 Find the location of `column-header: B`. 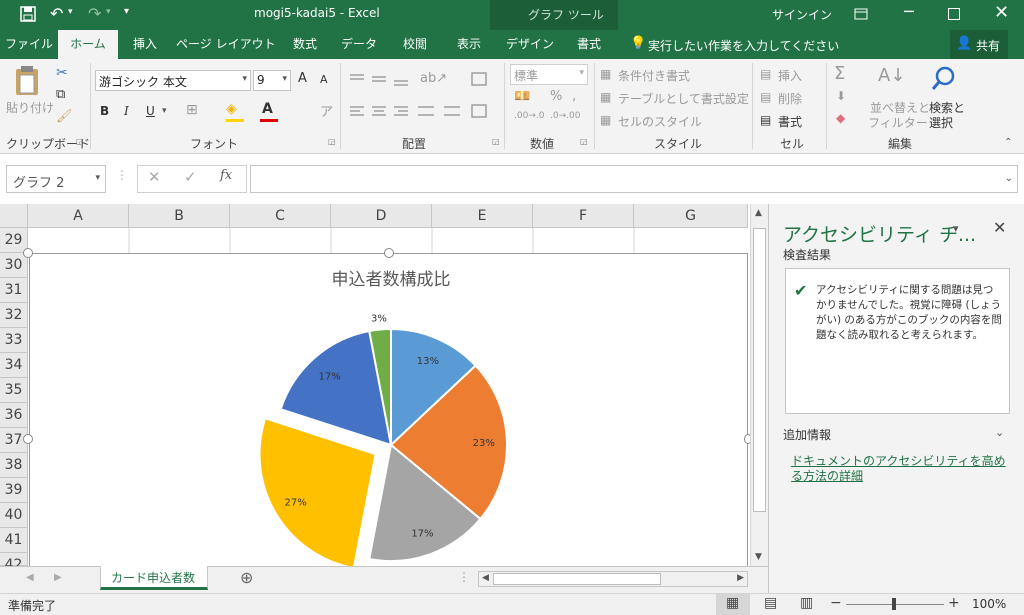

column-header: B is located at coordinates (179, 216).